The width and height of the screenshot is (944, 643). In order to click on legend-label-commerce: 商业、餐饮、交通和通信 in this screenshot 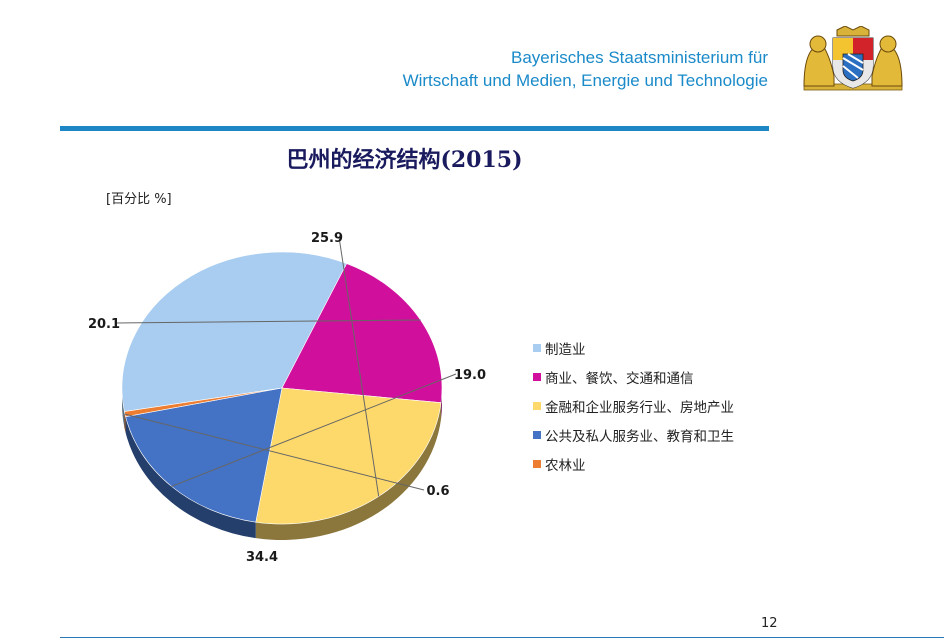, I will do `click(619, 378)`.